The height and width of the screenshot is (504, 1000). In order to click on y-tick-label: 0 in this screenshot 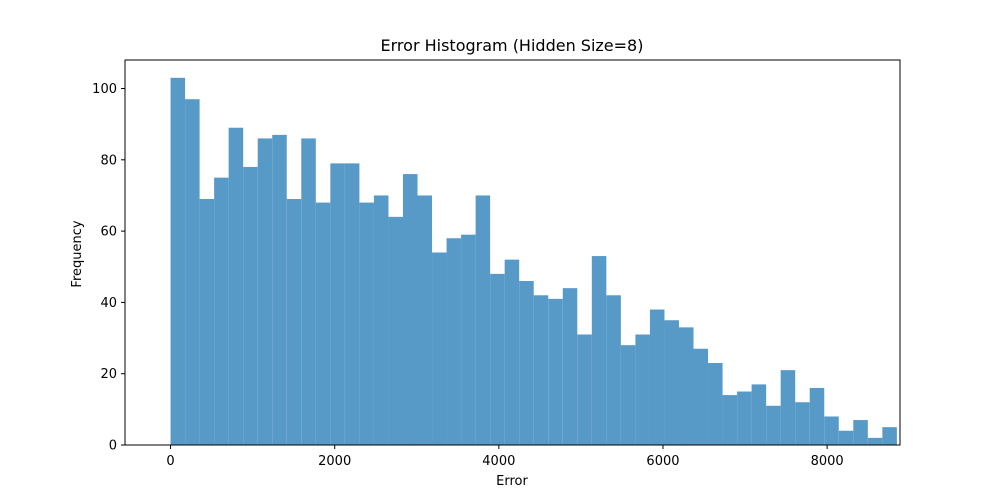, I will do `click(113, 446)`.